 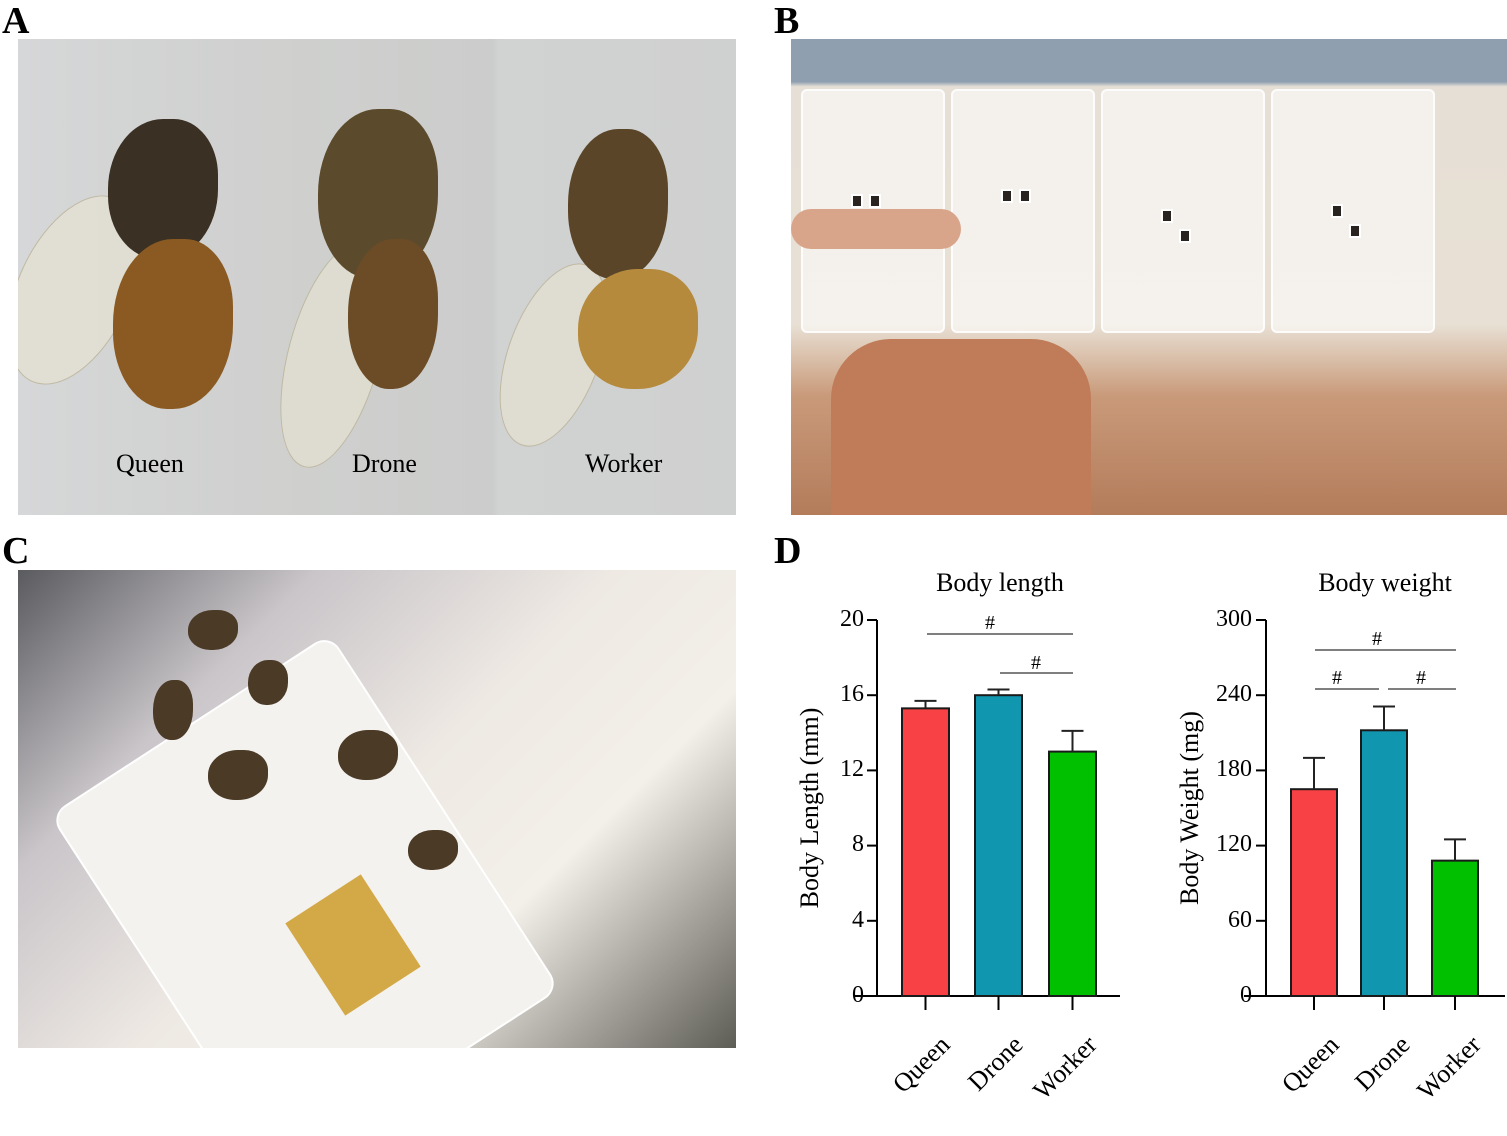 I want to click on queen-thorax, so click(x=163, y=189).